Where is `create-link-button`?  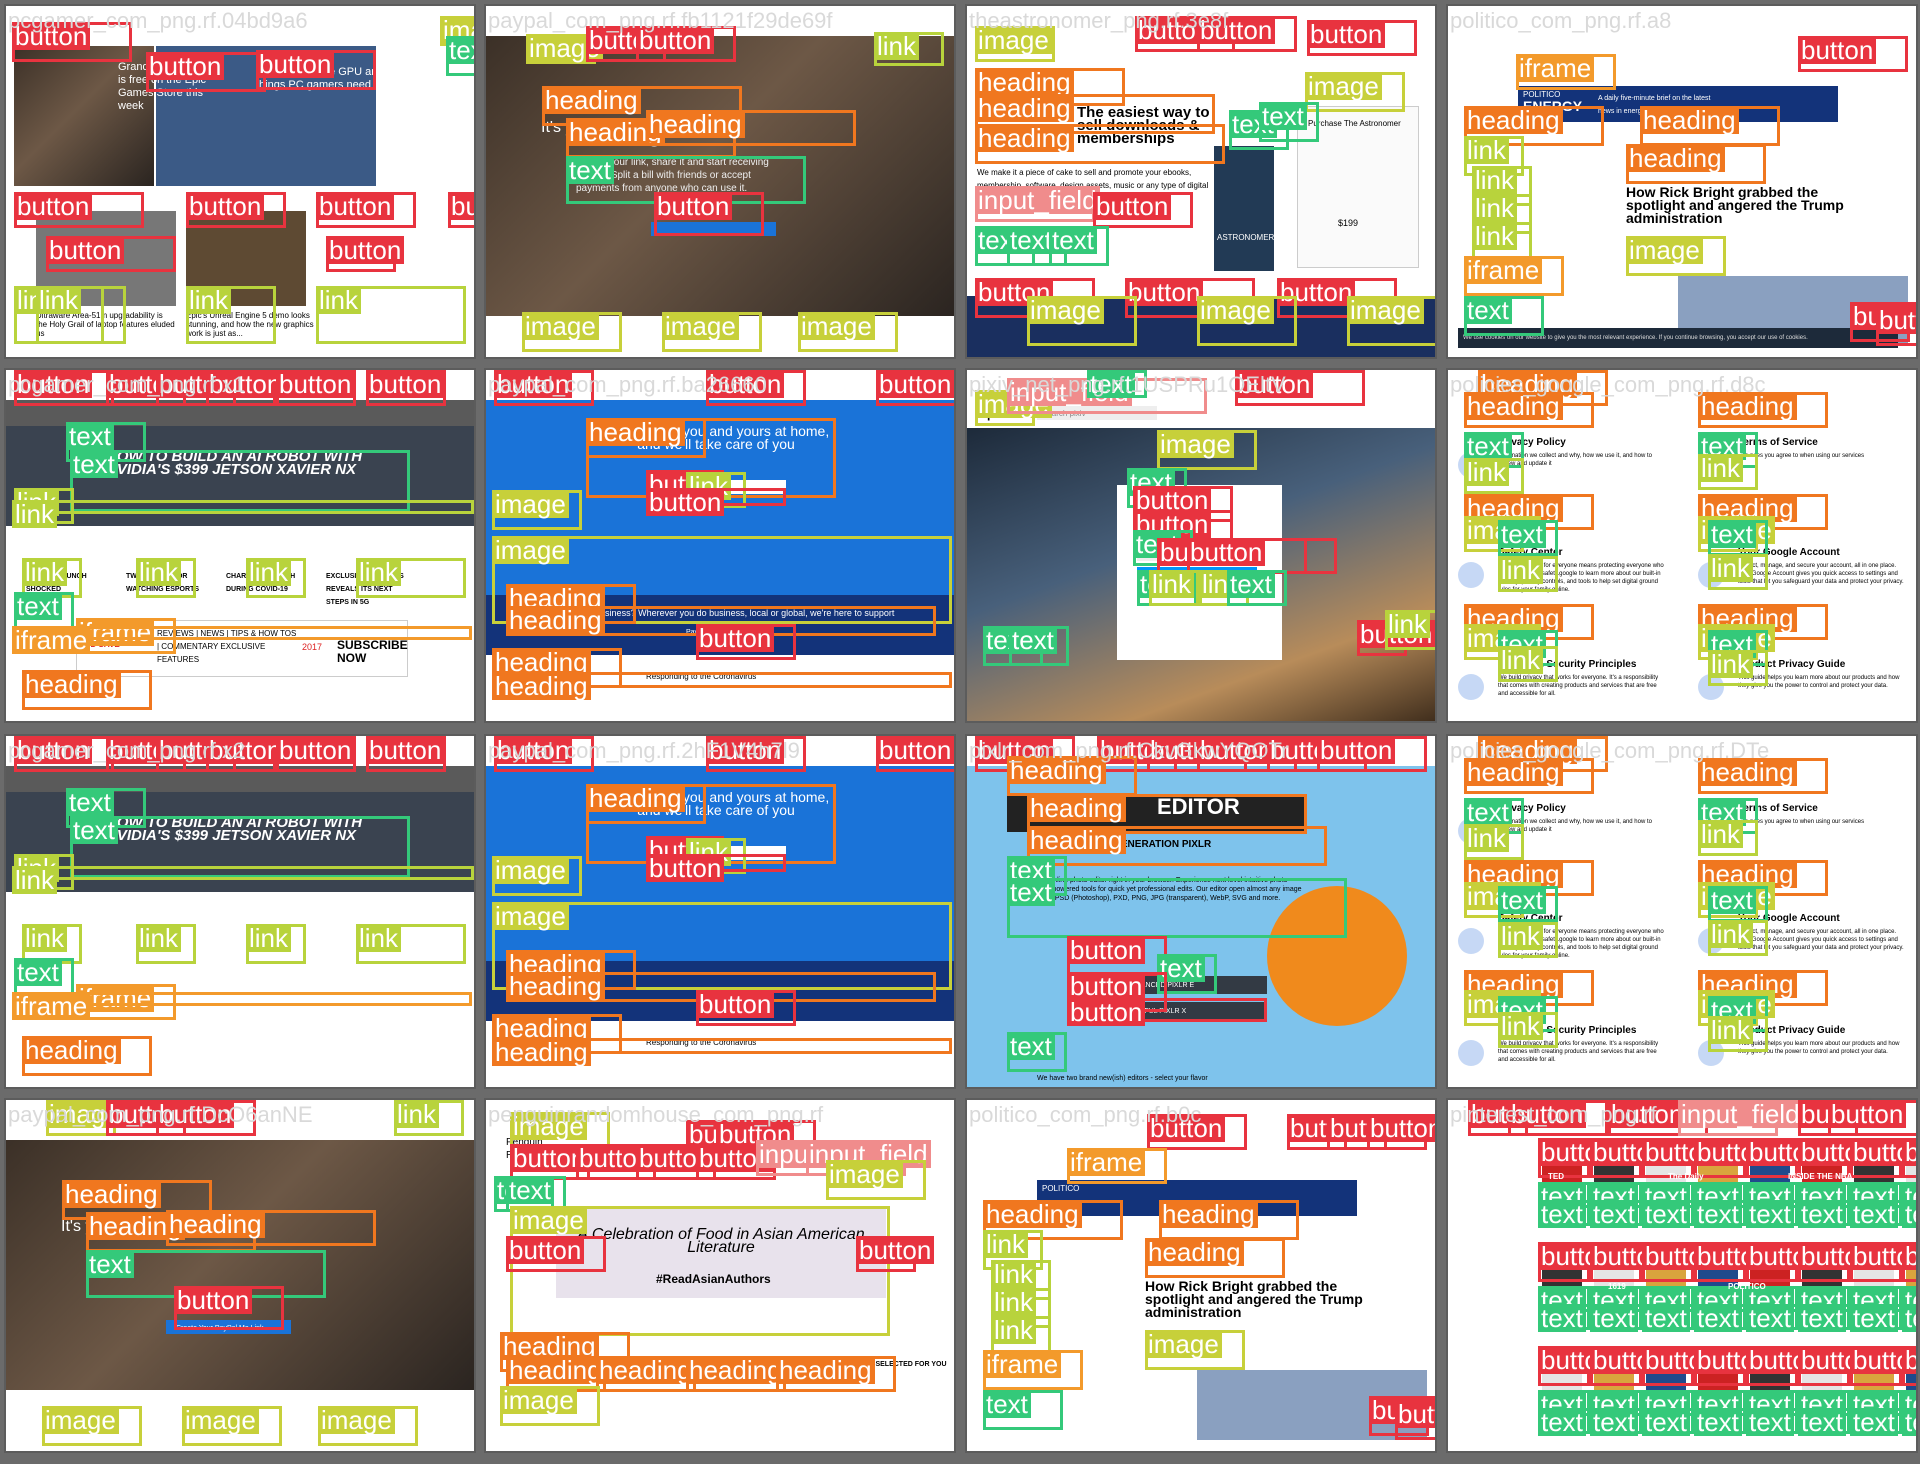 create-link-button is located at coordinates (713, 229).